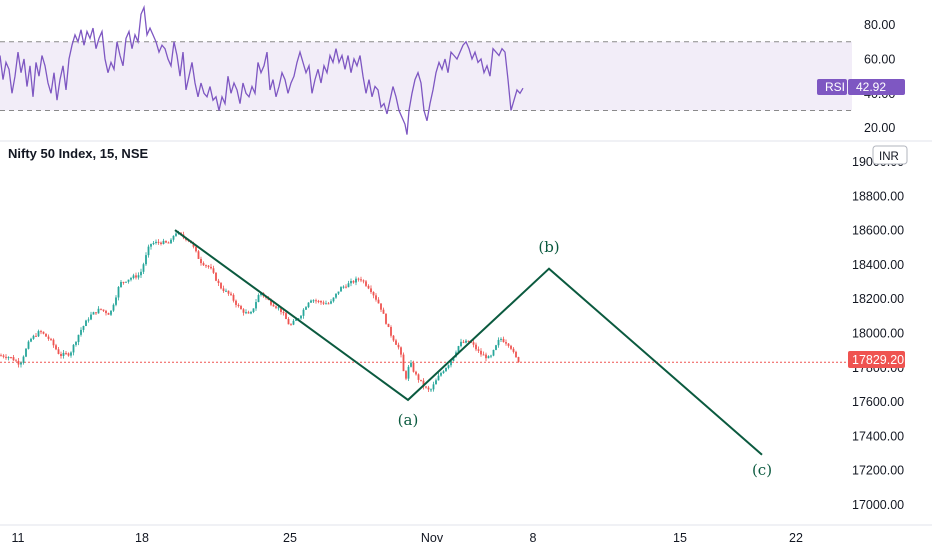 This screenshot has height=555, width=932. What do you see at coordinates (408, 420) in the screenshot?
I see `wave-label-a: (a)` at bounding box center [408, 420].